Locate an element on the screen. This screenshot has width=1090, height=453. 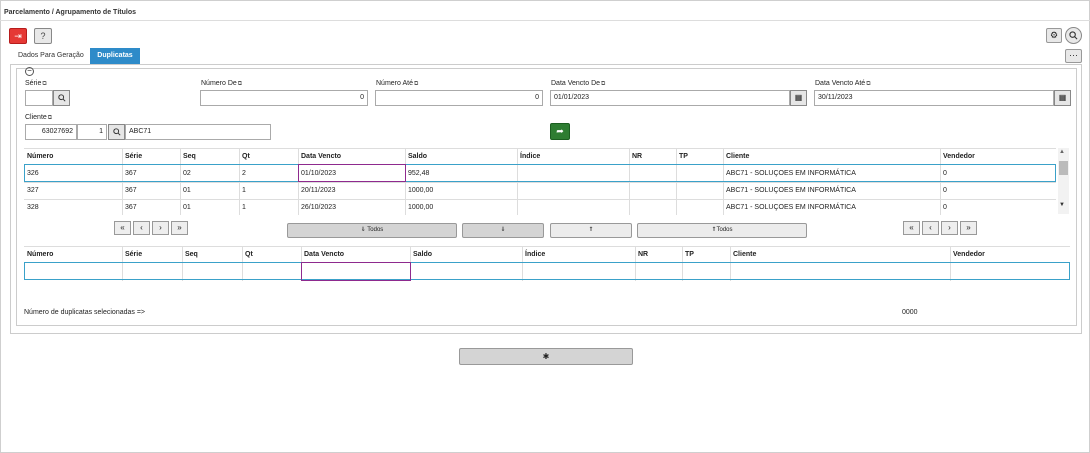
pager2-prev-button: ‹ is located at coordinates (930, 228).